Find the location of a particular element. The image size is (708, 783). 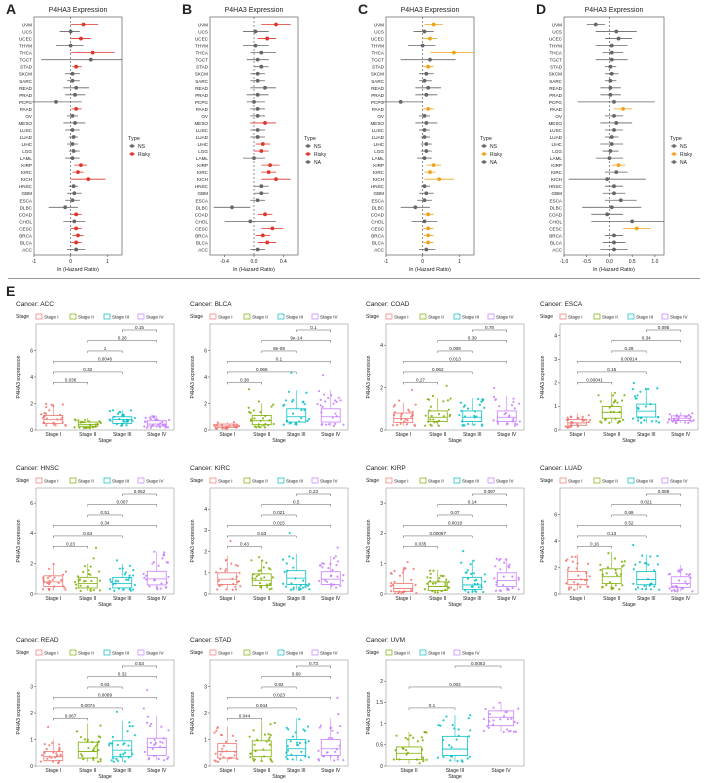

legend-title: Stage is located at coordinates (372, 653).